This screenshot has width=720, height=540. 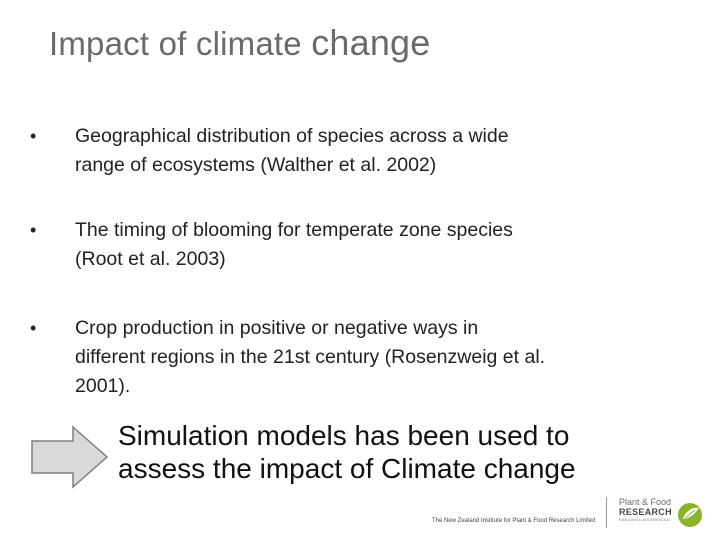 I want to click on slide-title: Impact of climate change, so click(x=240, y=43).